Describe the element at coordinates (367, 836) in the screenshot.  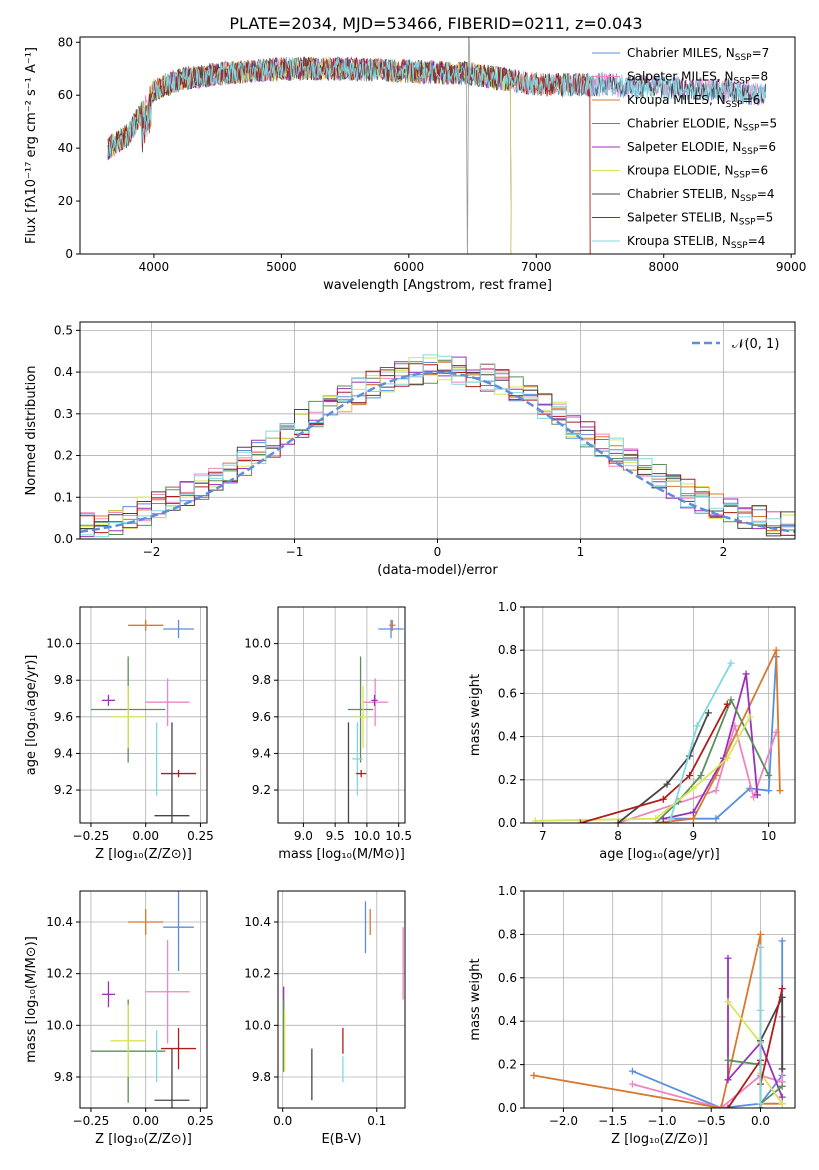
I see `x-tick-label: 10.0` at that location.